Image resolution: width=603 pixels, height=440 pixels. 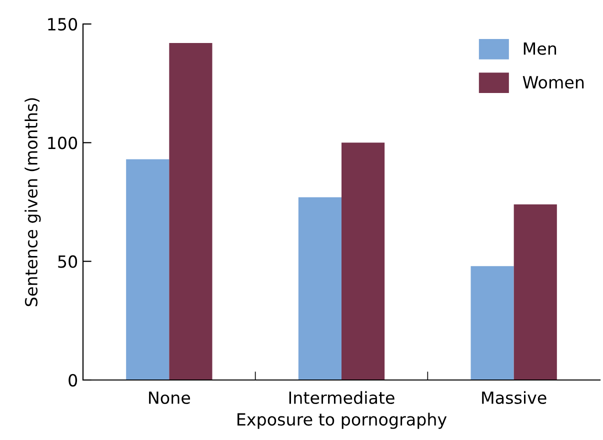 What do you see at coordinates (32, 202) in the screenshot?
I see `y-axis-title: Sentence given (months)` at bounding box center [32, 202].